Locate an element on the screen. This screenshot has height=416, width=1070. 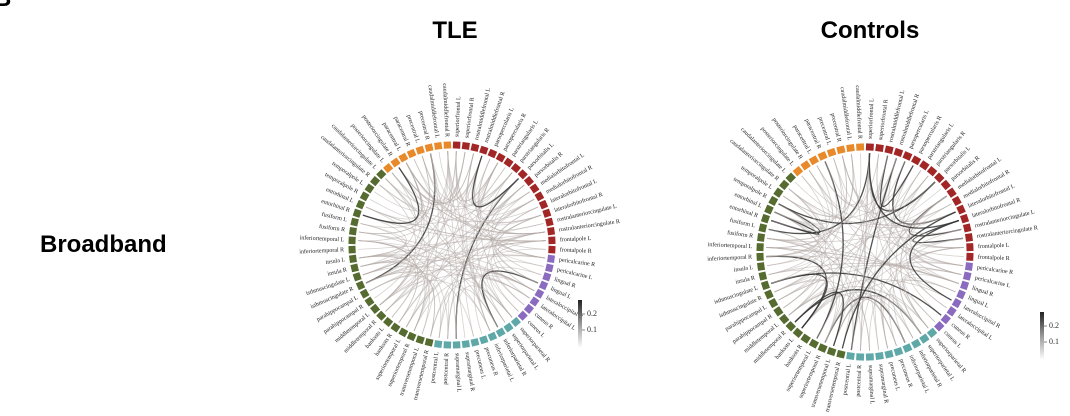
region-label: caudalmiddlefrontal R is located at coordinates (445, 110).